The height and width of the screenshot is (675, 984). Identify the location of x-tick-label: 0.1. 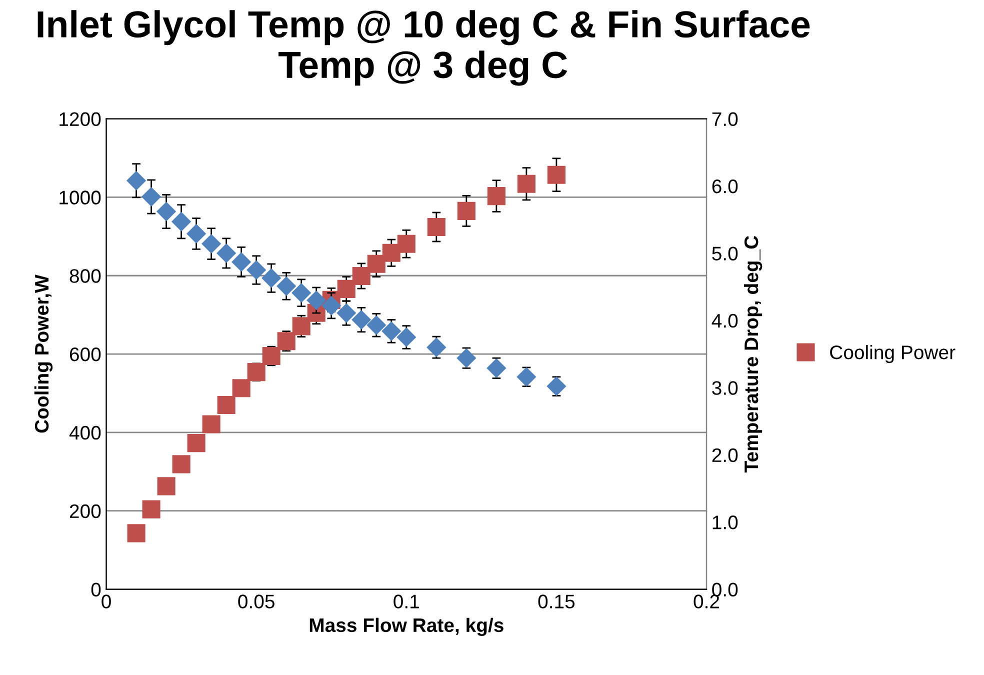
(406, 601).